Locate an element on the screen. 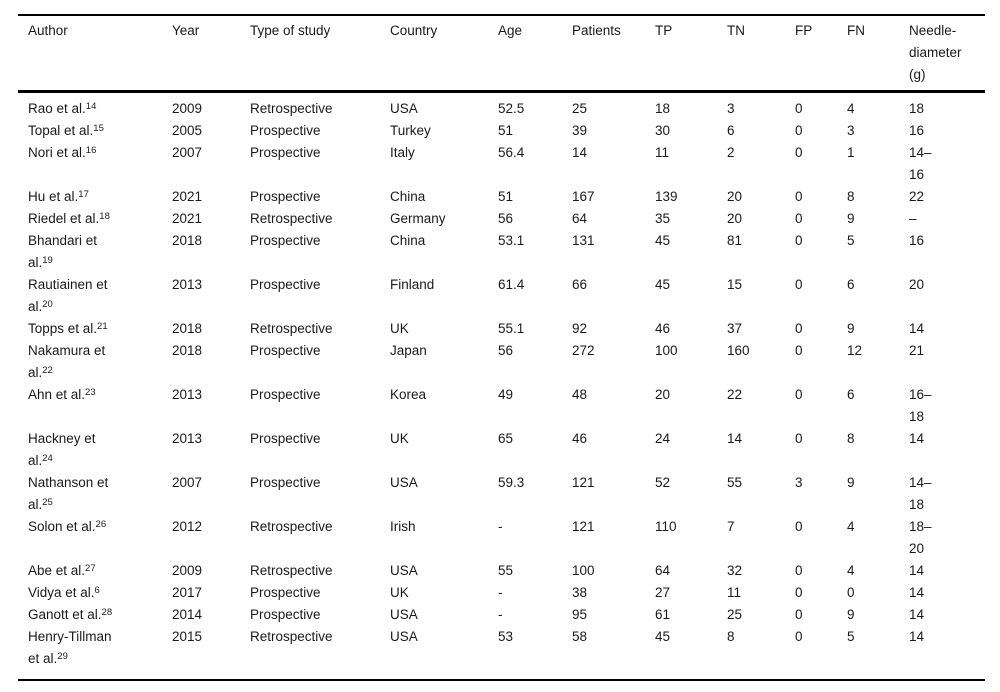 This screenshot has width=1000, height=692. cell-year: 2012 is located at coordinates (211, 538).